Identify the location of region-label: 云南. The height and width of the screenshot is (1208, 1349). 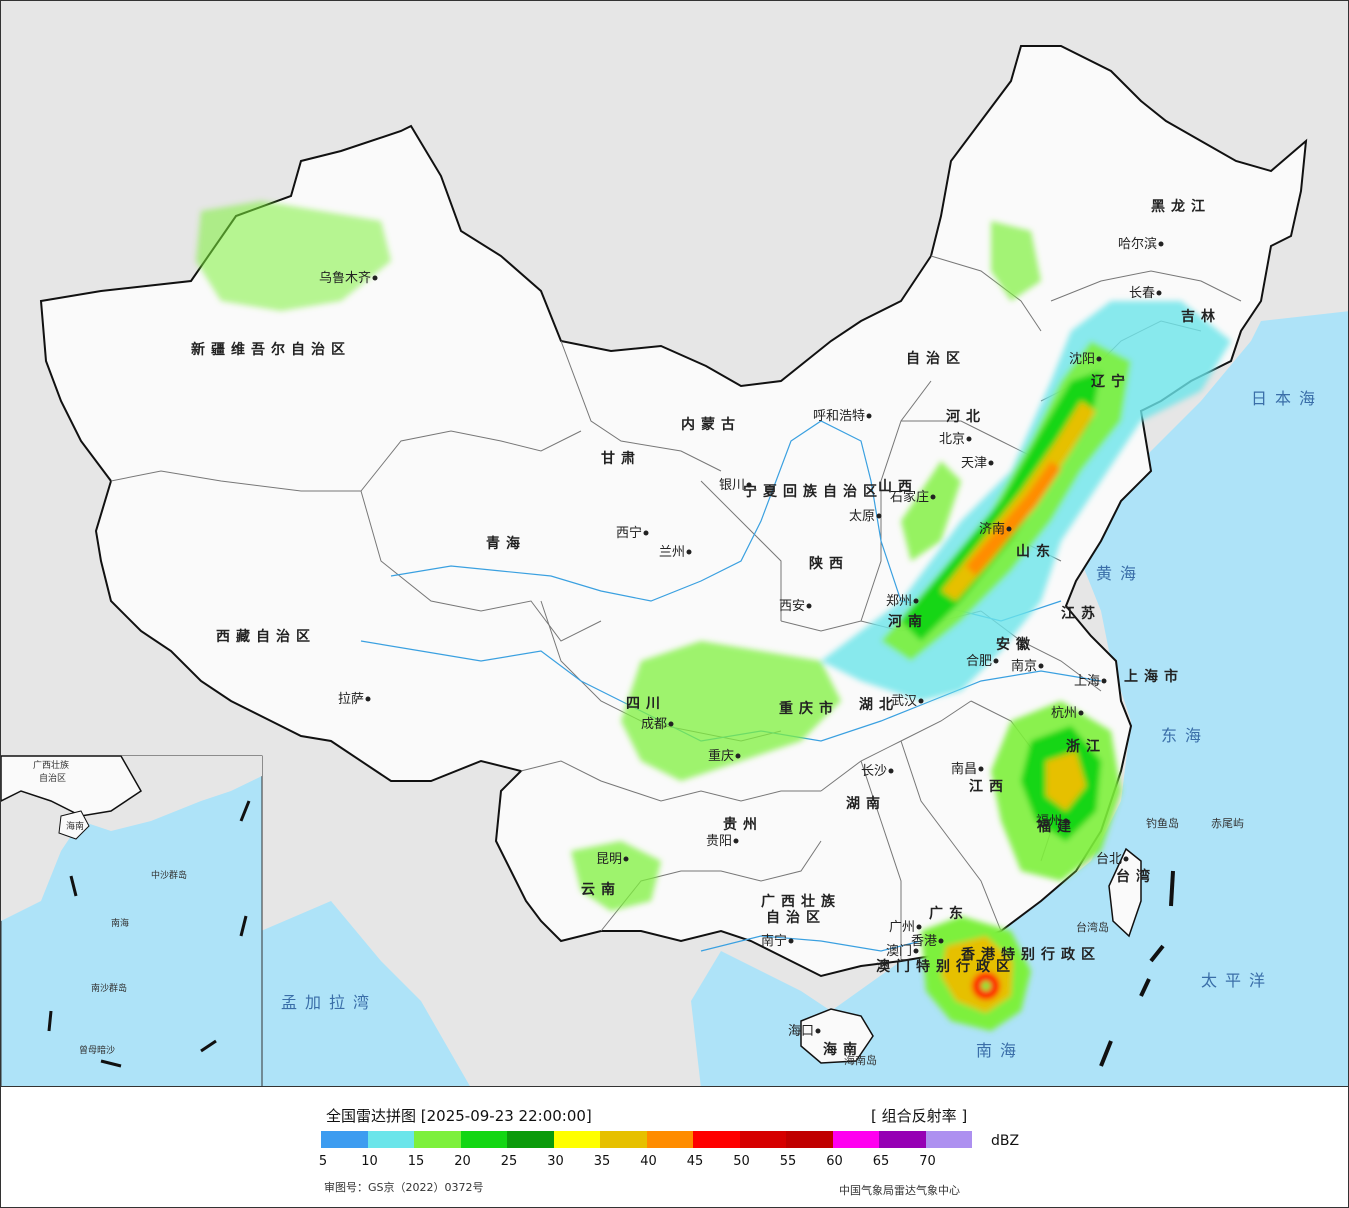
(601, 889).